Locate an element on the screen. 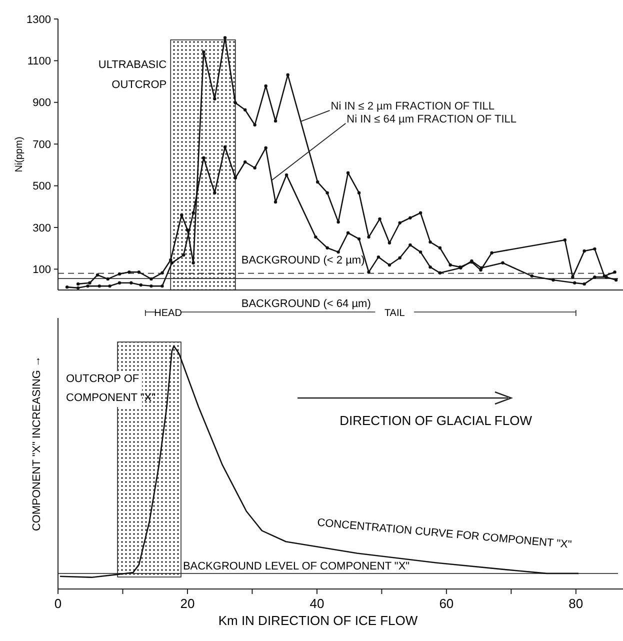 This screenshot has width=623, height=641. x-axis-title: Km IN DIRECTION OF ICE FLOW is located at coordinates (318, 620).